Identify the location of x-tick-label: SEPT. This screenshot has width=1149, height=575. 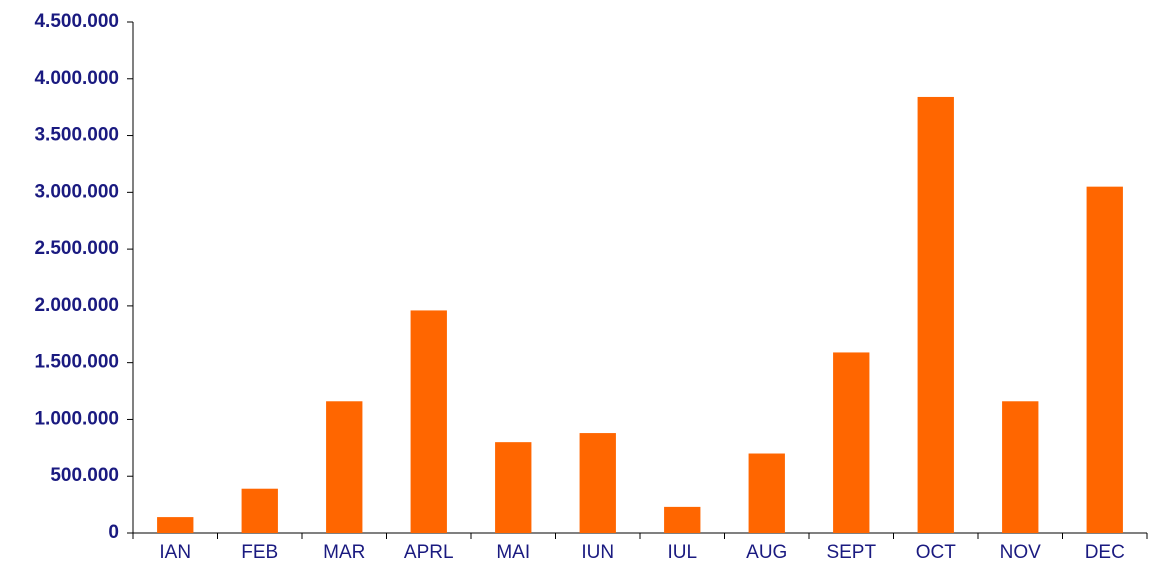
(851, 552).